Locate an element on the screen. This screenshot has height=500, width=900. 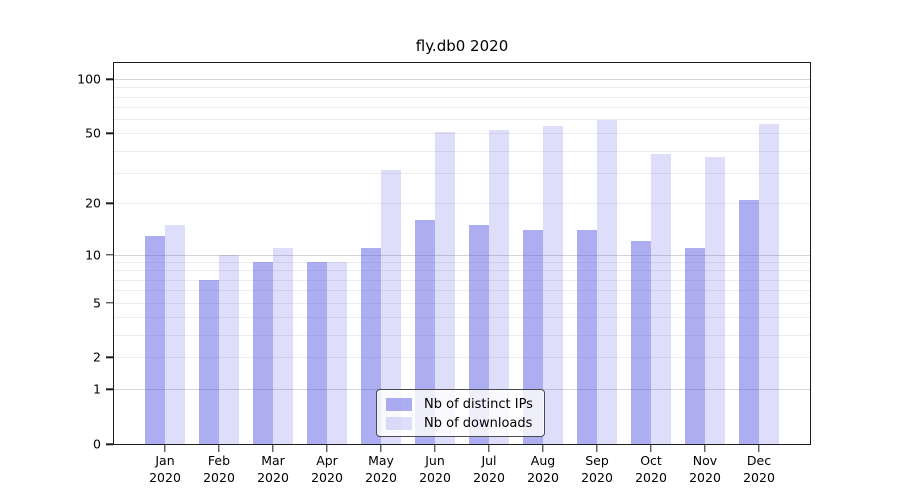
chart-title: fly.db0 2020 is located at coordinates (462, 46).